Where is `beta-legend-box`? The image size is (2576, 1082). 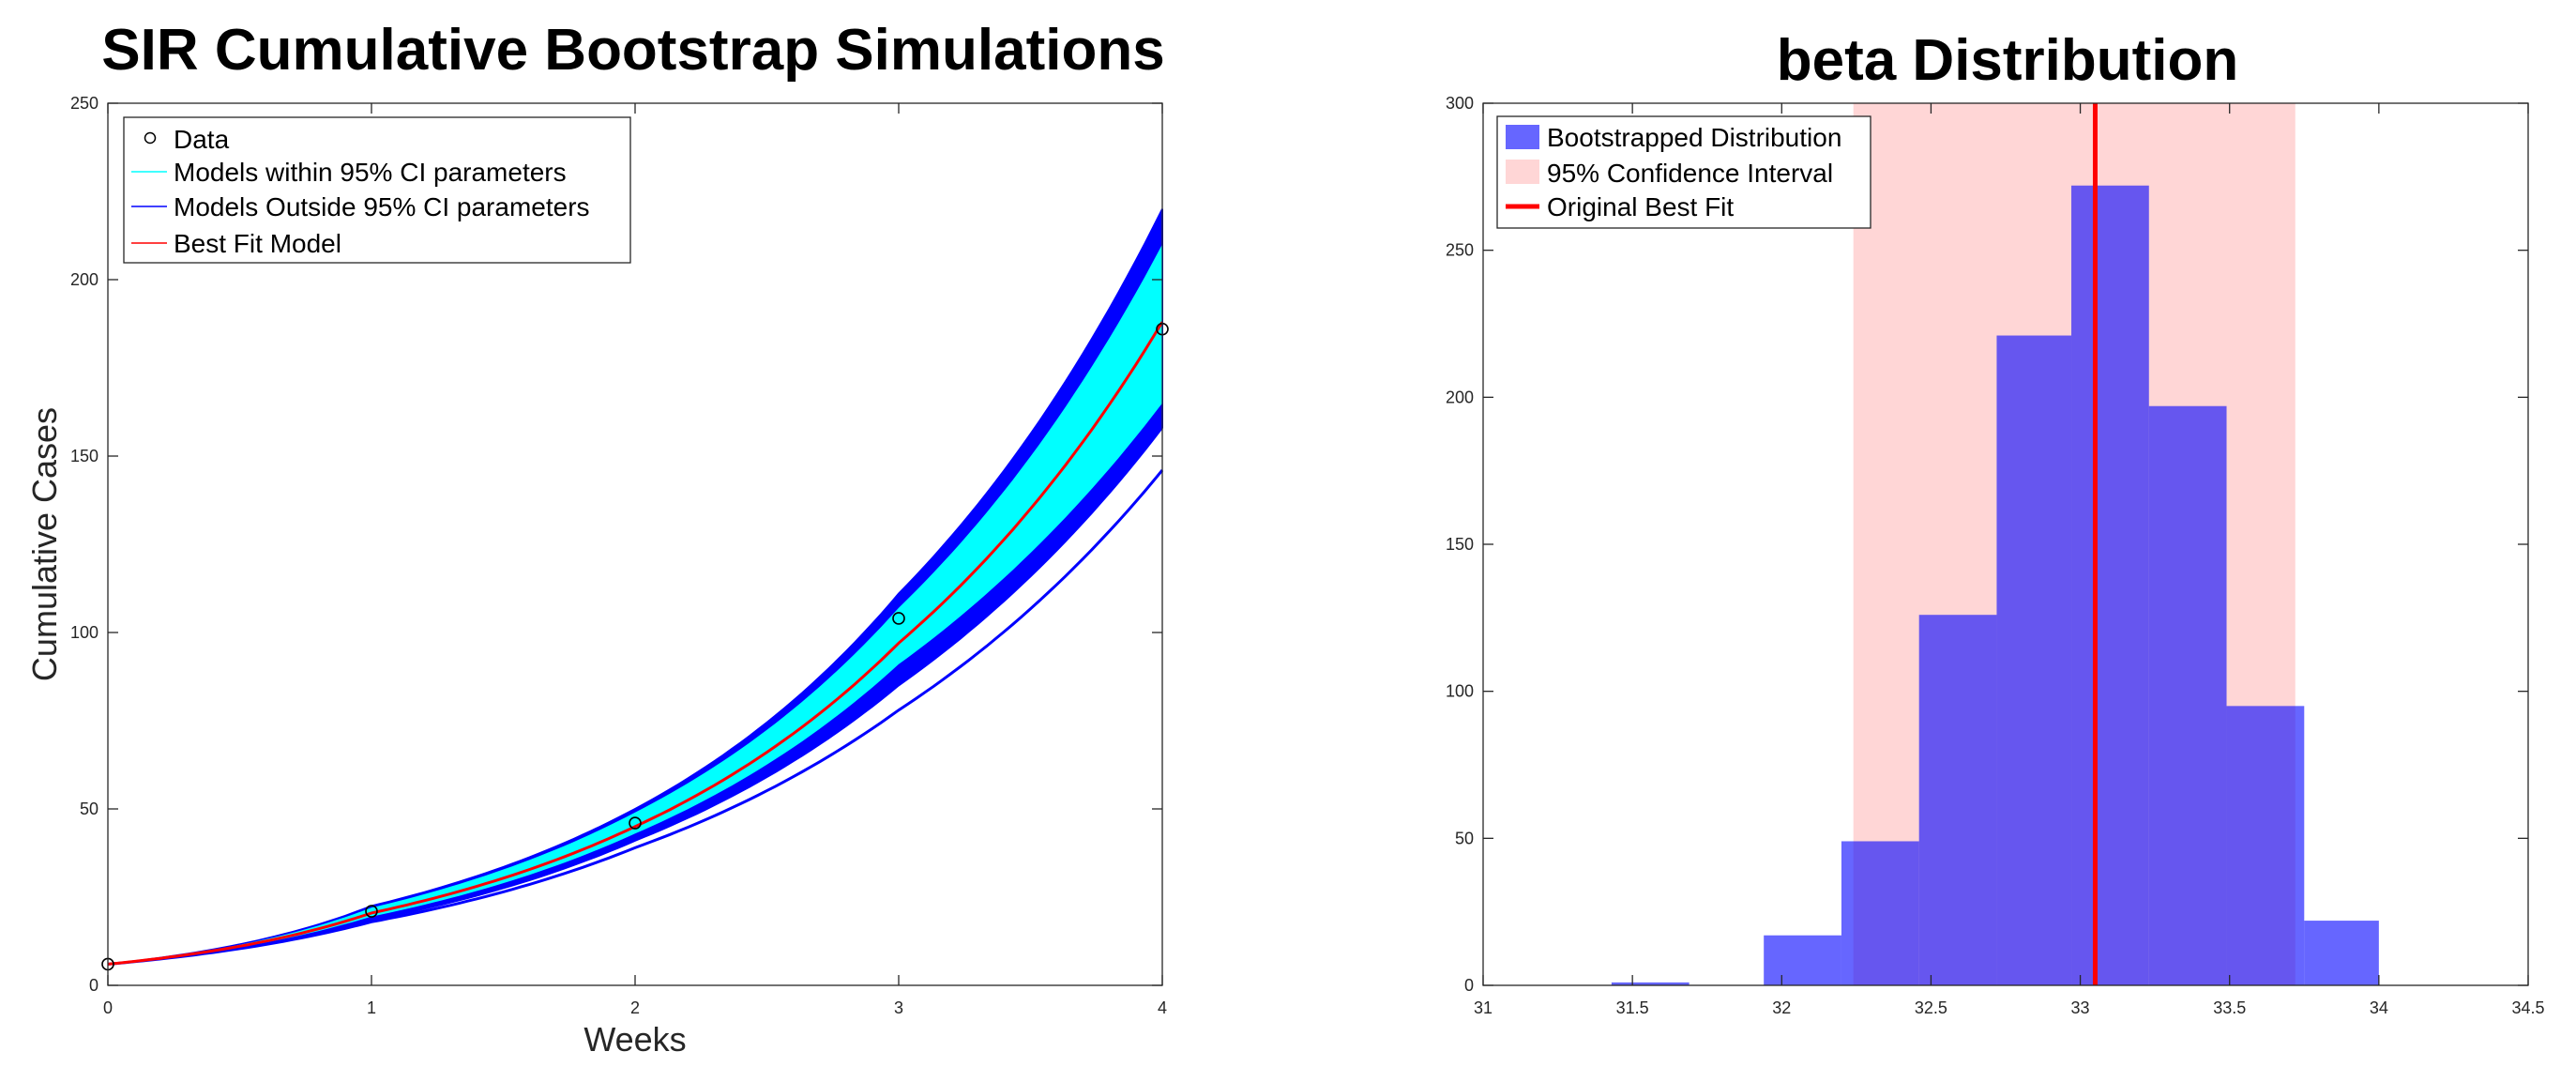 beta-legend-box is located at coordinates (1683, 172).